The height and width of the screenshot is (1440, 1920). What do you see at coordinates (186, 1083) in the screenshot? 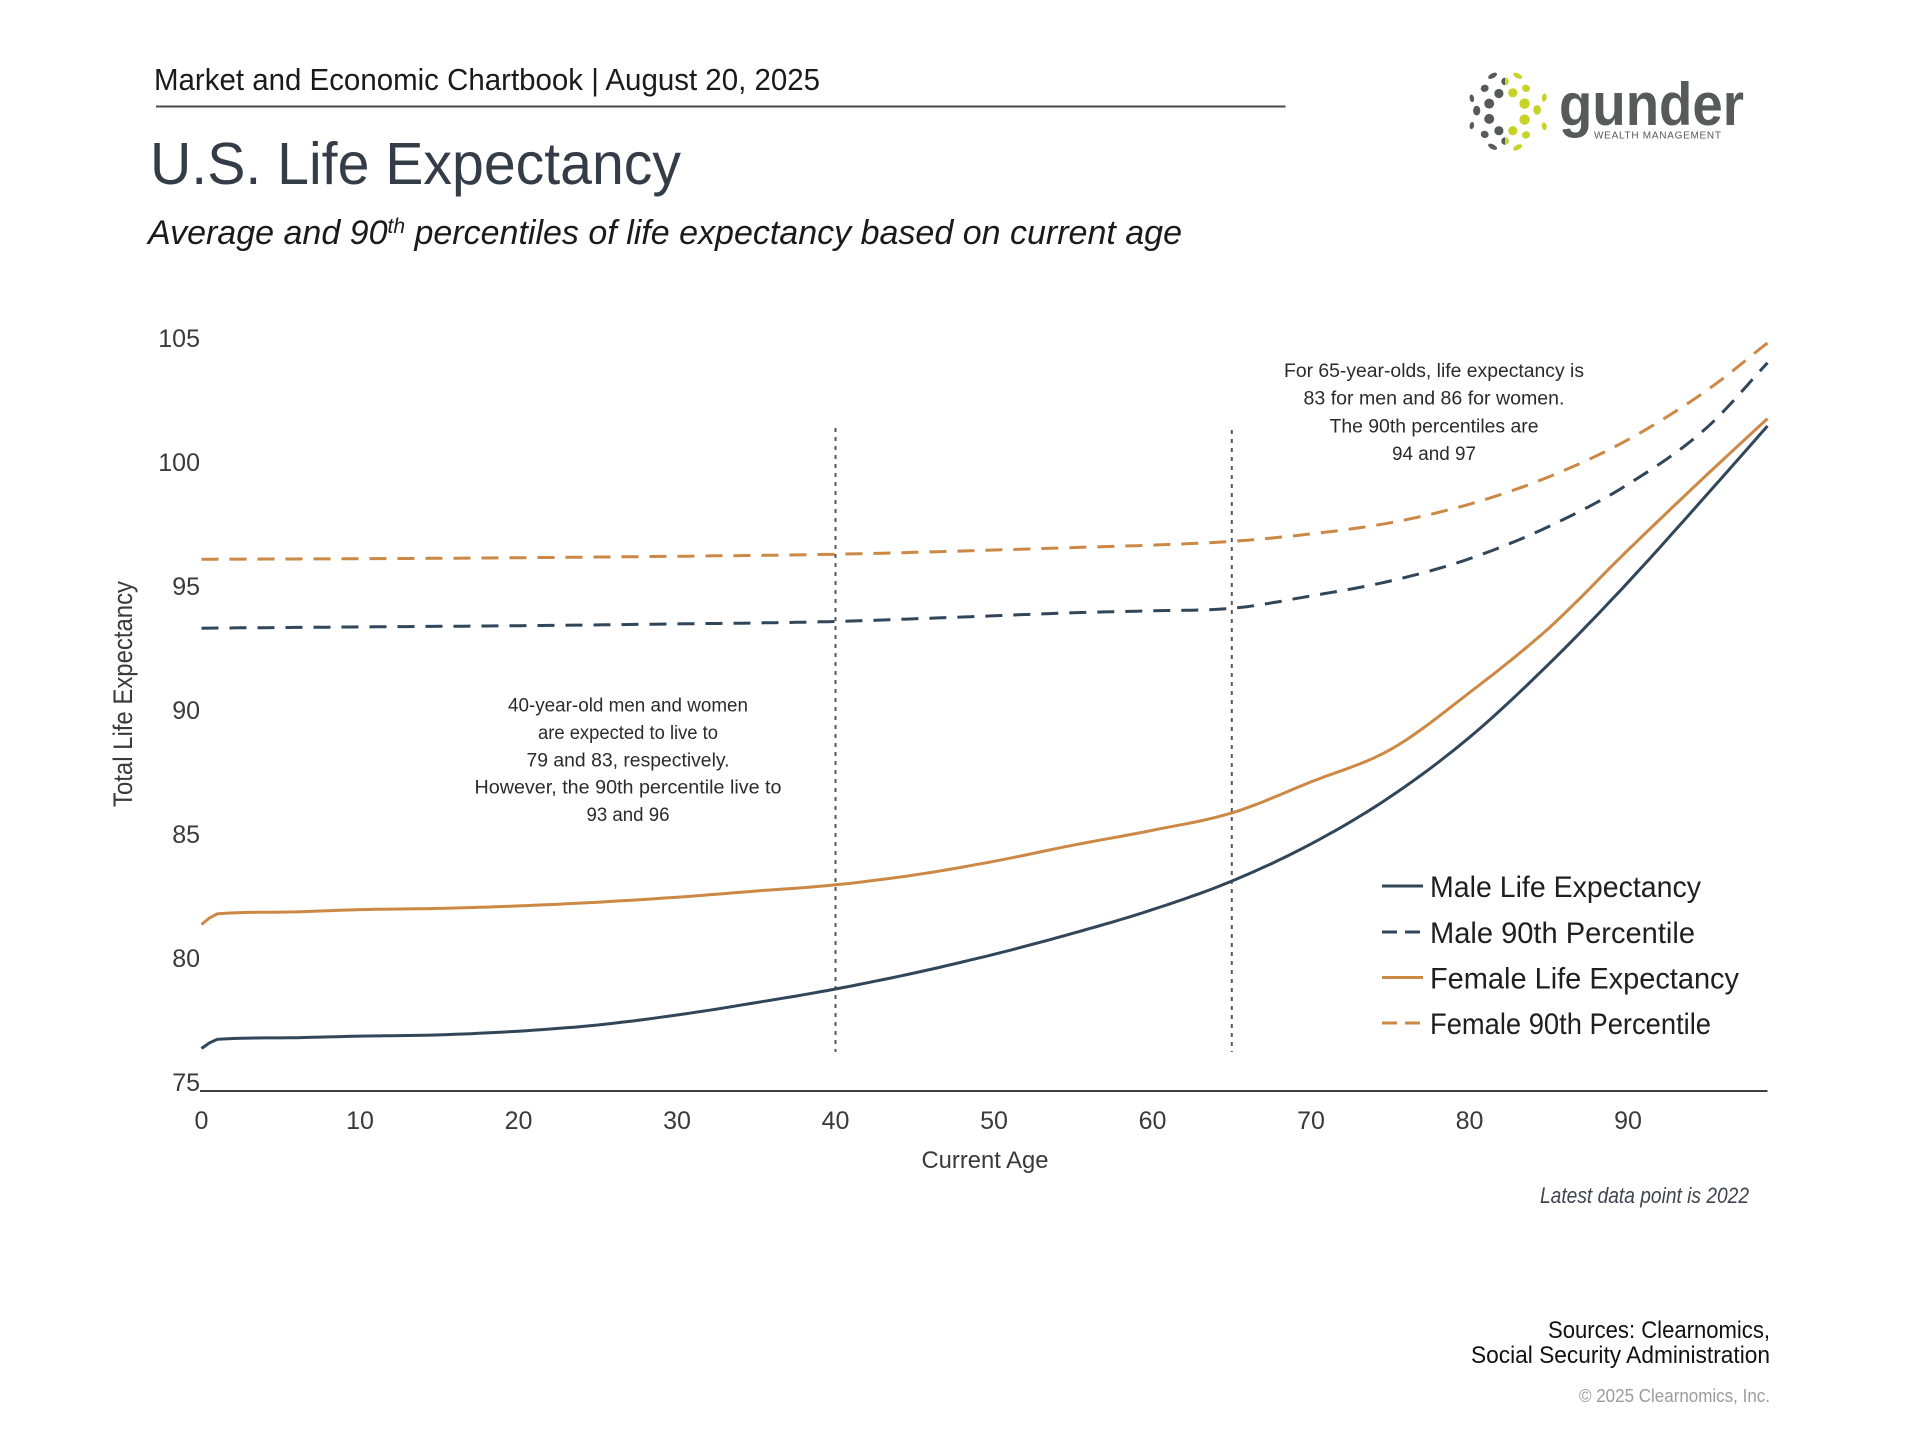
I see `svg-text: 75` at bounding box center [186, 1083].